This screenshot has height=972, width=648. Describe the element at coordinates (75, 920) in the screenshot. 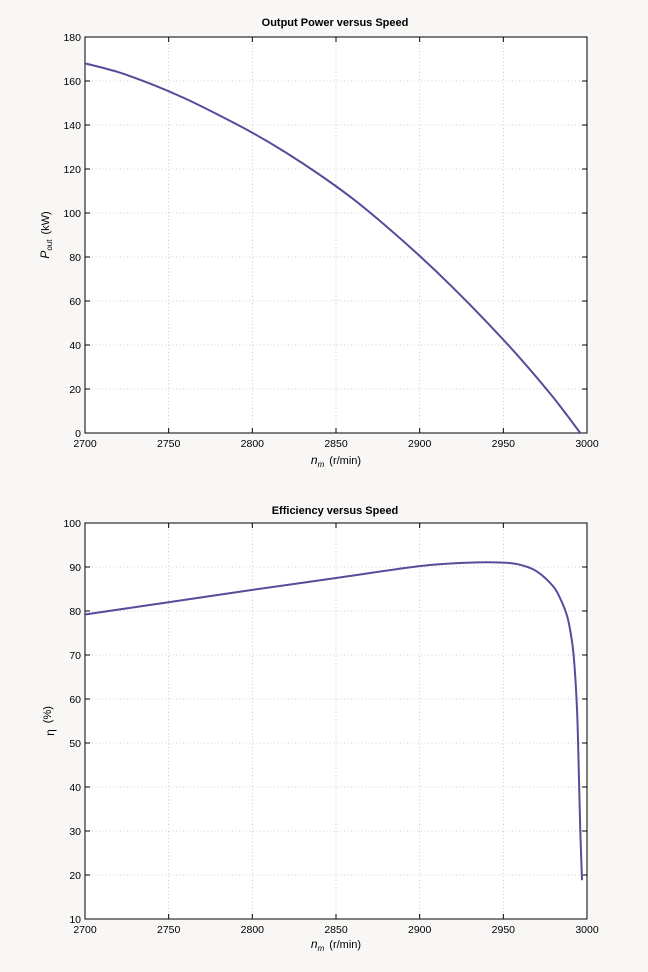

I see `y-tick-label: 10` at that location.